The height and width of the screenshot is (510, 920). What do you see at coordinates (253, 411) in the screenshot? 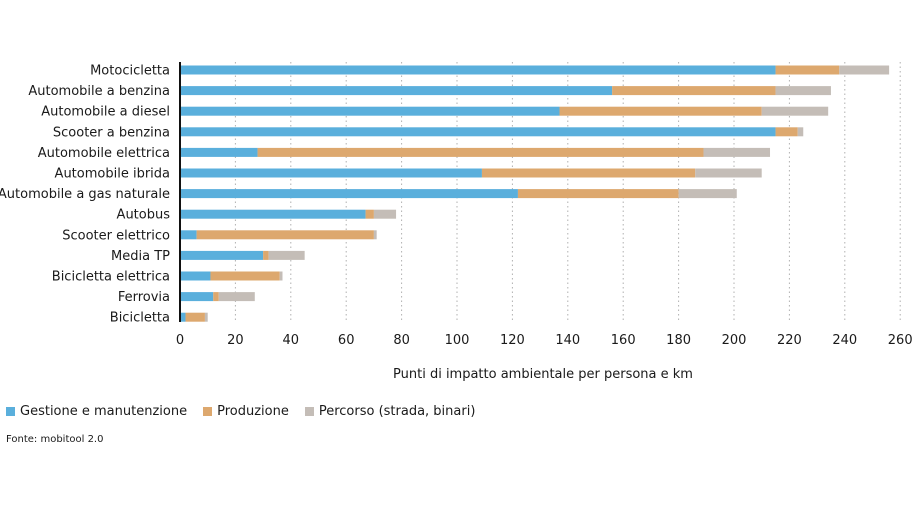
I see `legend-label-produzione: Produzione` at bounding box center [253, 411].